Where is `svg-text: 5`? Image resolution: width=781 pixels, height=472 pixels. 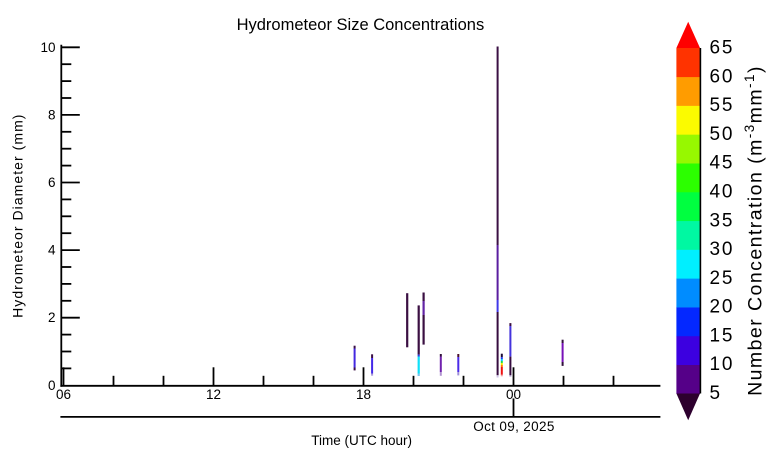 svg-text: 5 is located at coordinates (716, 393).